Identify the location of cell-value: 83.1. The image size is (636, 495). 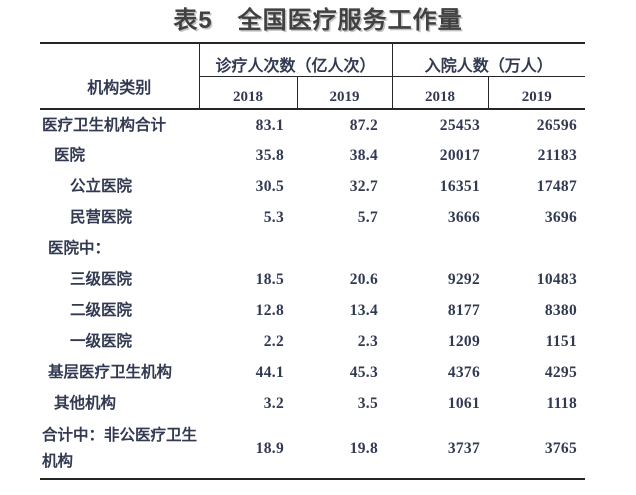
(269, 125).